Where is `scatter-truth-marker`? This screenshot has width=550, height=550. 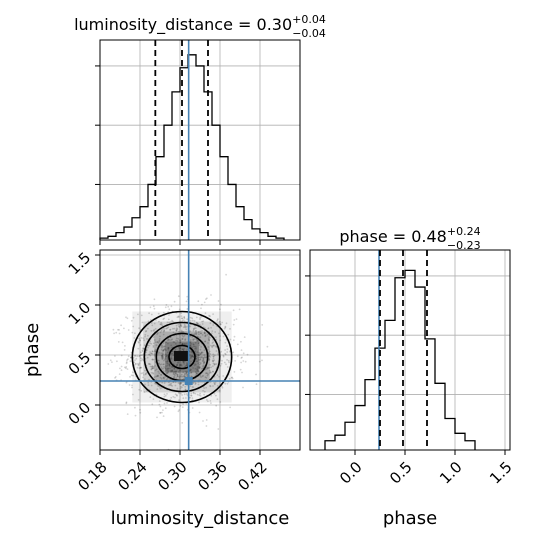
scatter-truth-marker is located at coordinates (188, 381).